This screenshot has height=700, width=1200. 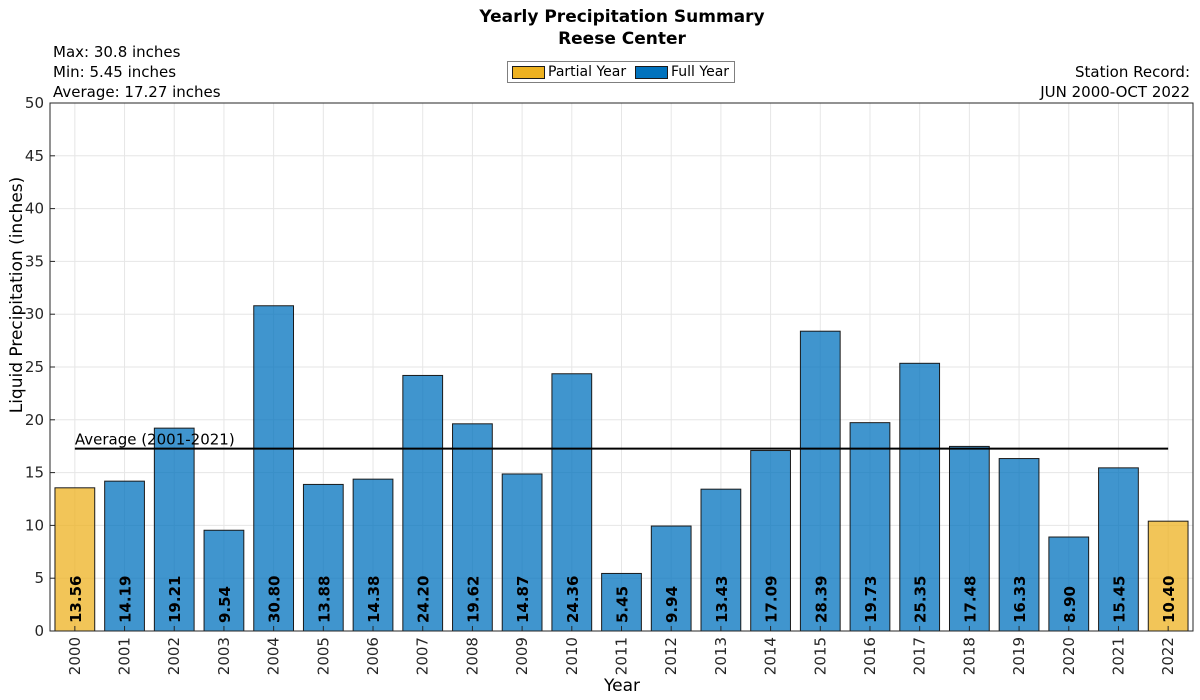 I want to click on y-tick-label: 40, so click(x=34, y=209).